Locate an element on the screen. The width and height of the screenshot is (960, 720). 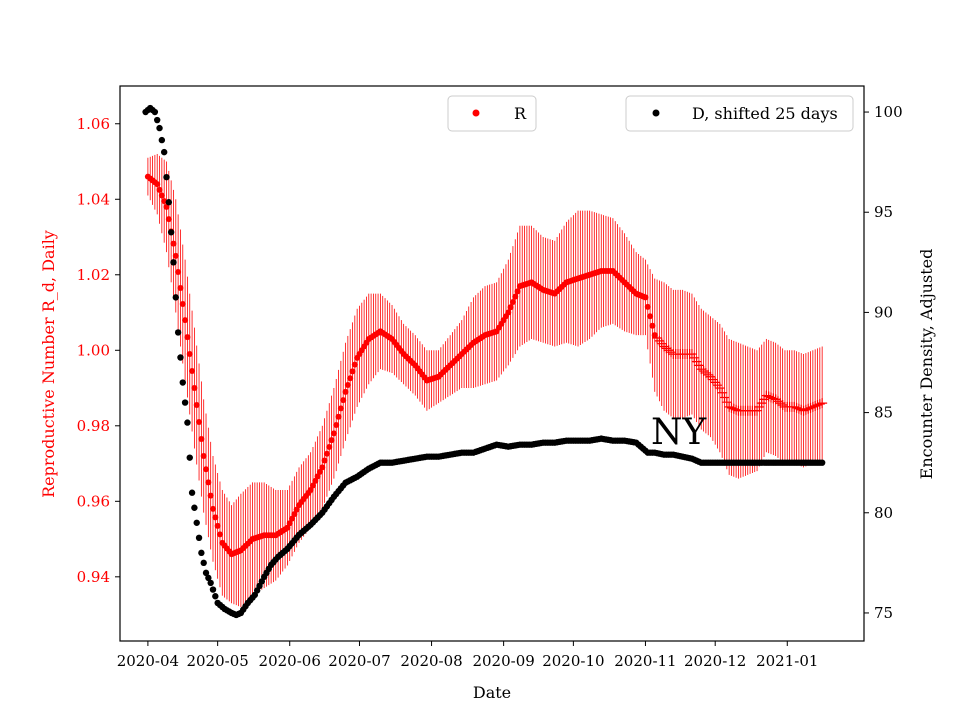
y-axis-right: 75 80 85 90 95 100 is located at coordinates (883, 362).